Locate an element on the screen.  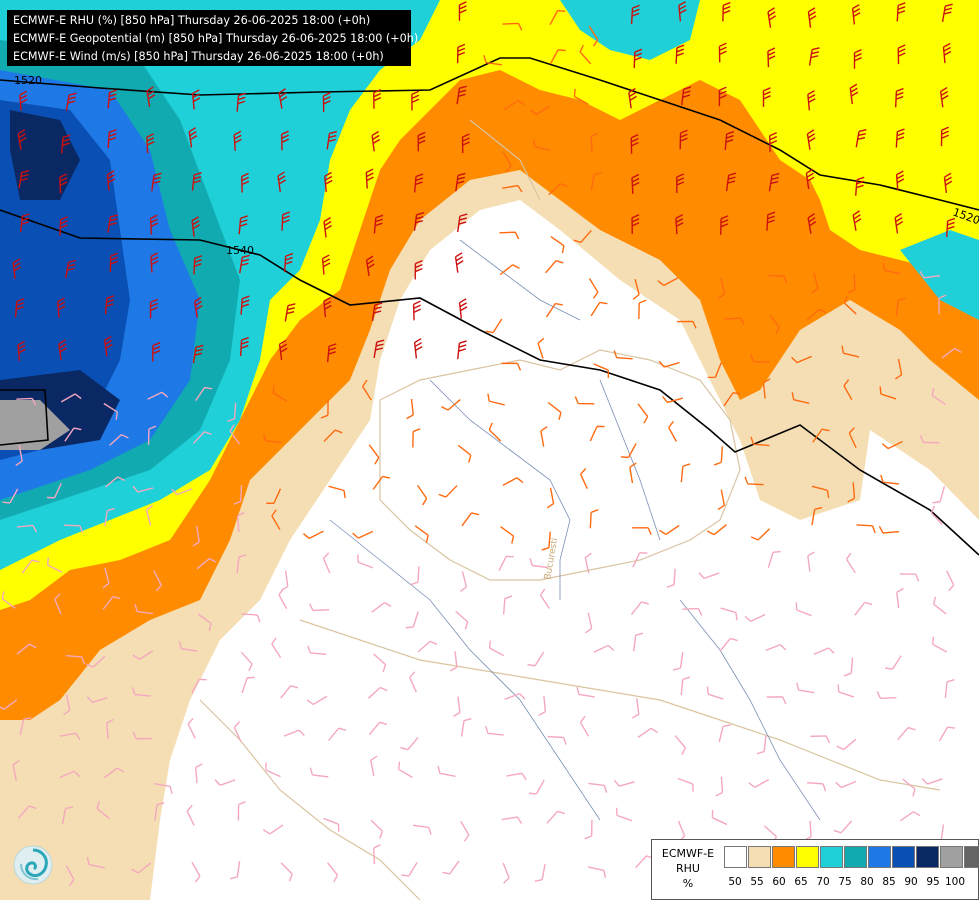
legend-tick-label: 90 is located at coordinates (911, 882).